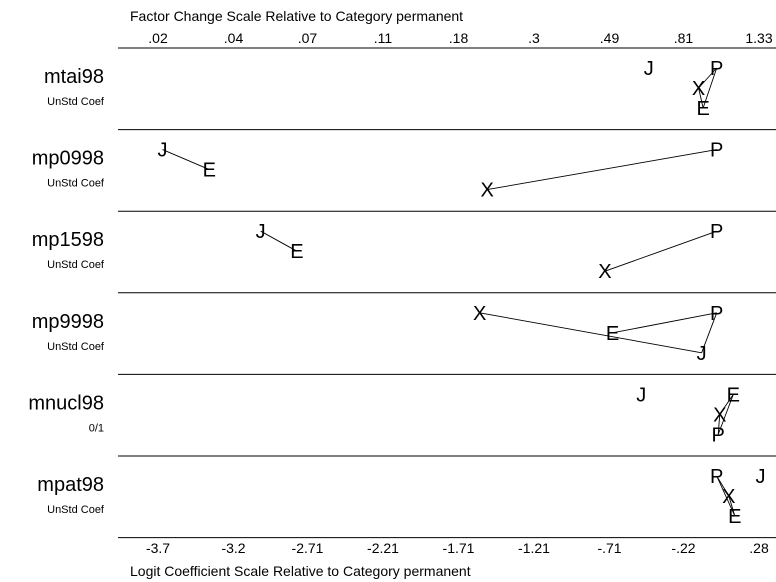 This screenshot has height=582, width=776. What do you see at coordinates (70, 485) in the screenshot?
I see `variable-name: mpat98` at bounding box center [70, 485].